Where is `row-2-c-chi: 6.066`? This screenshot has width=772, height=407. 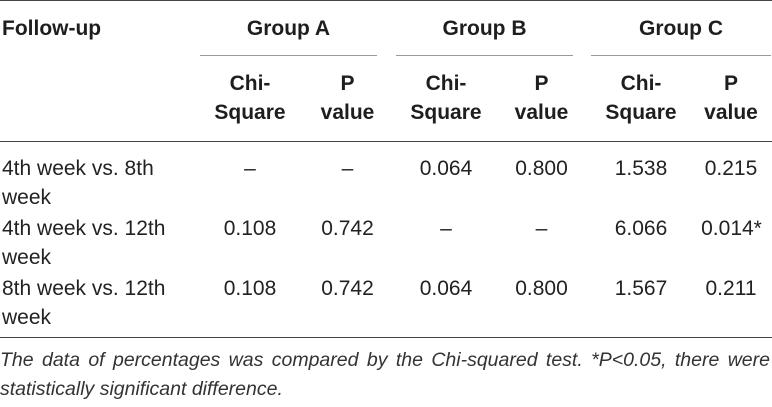
row-2-c-chi: 6.066 is located at coordinates (641, 228).